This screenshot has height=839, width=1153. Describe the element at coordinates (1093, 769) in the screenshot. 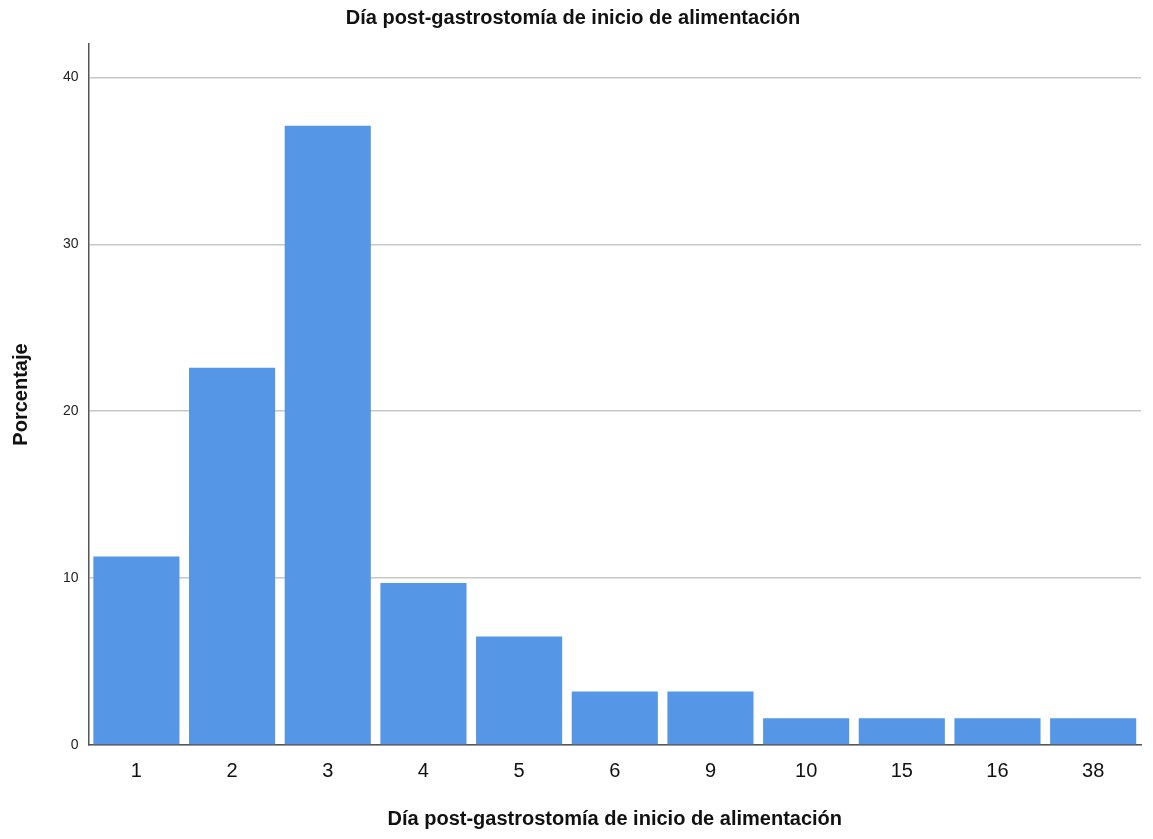

I see `x-tick-label: 38` at that location.